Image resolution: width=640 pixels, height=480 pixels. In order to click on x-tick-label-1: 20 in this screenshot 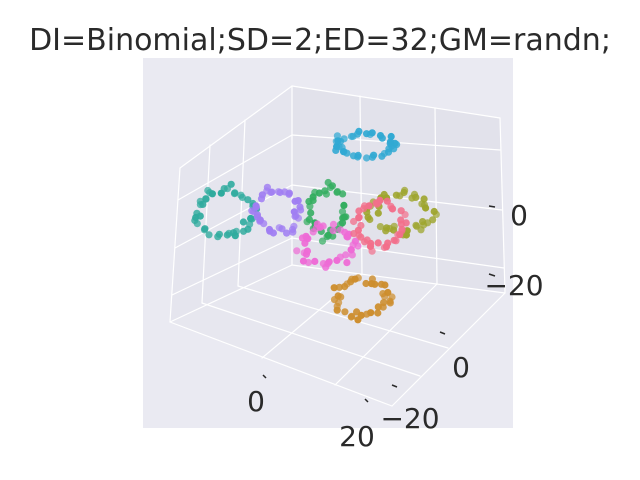, I will do `click(357, 436)`.